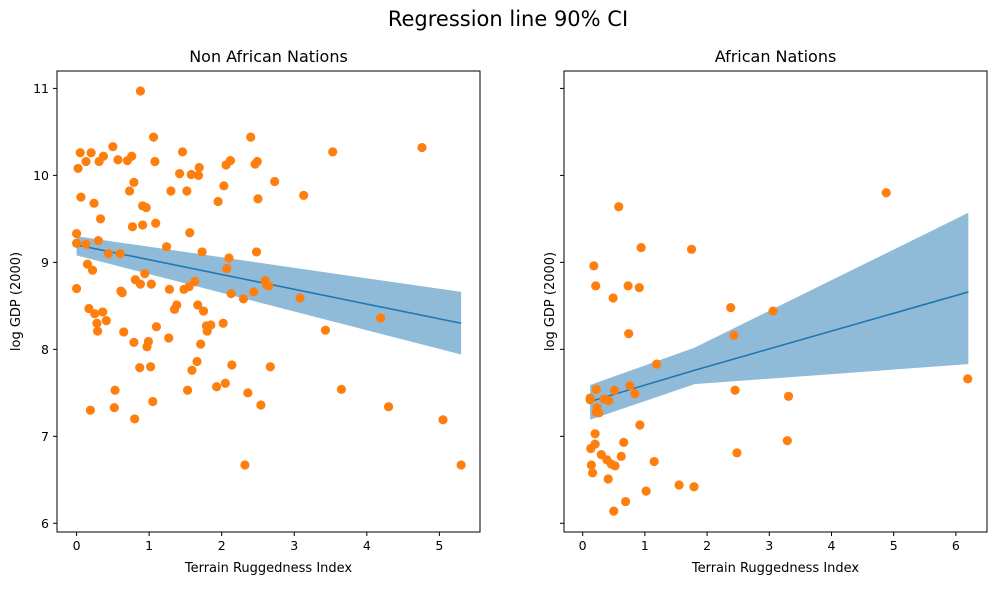 This screenshot has width=1000, height=589. I want to click on y-axis-label: log GDP (2000), so click(16, 301).